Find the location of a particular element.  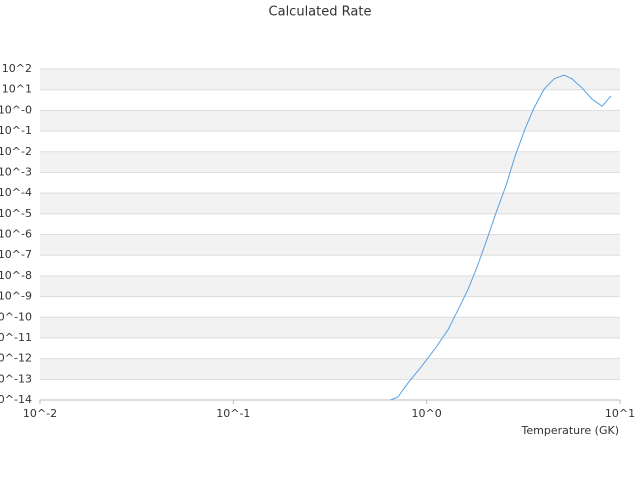

x-tick-label: 10^1 is located at coordinates (620, 413).